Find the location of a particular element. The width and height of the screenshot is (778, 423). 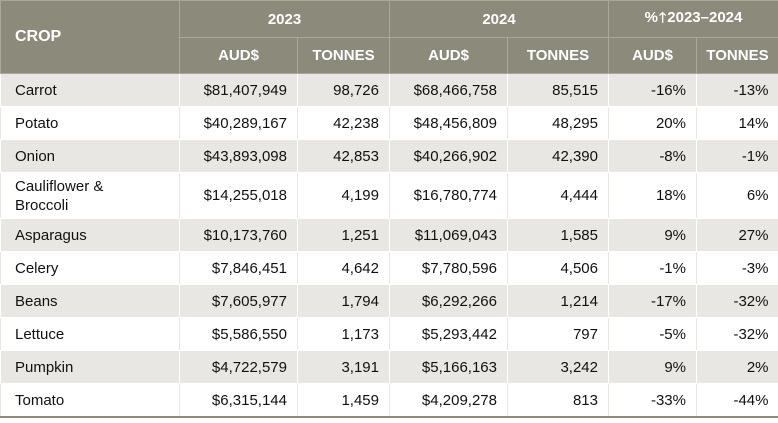

aud-2024-cell: $48,456,809 is located at coordinates (448, 123).